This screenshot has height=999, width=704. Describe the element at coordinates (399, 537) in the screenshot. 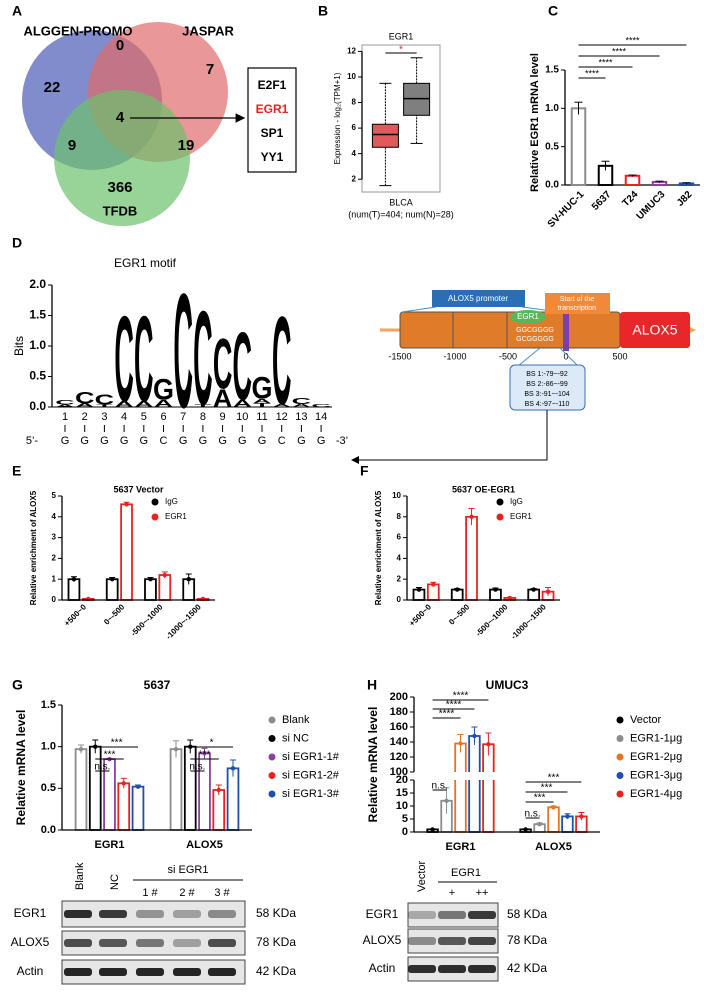

I see `y-tick-label: 6` at that location.